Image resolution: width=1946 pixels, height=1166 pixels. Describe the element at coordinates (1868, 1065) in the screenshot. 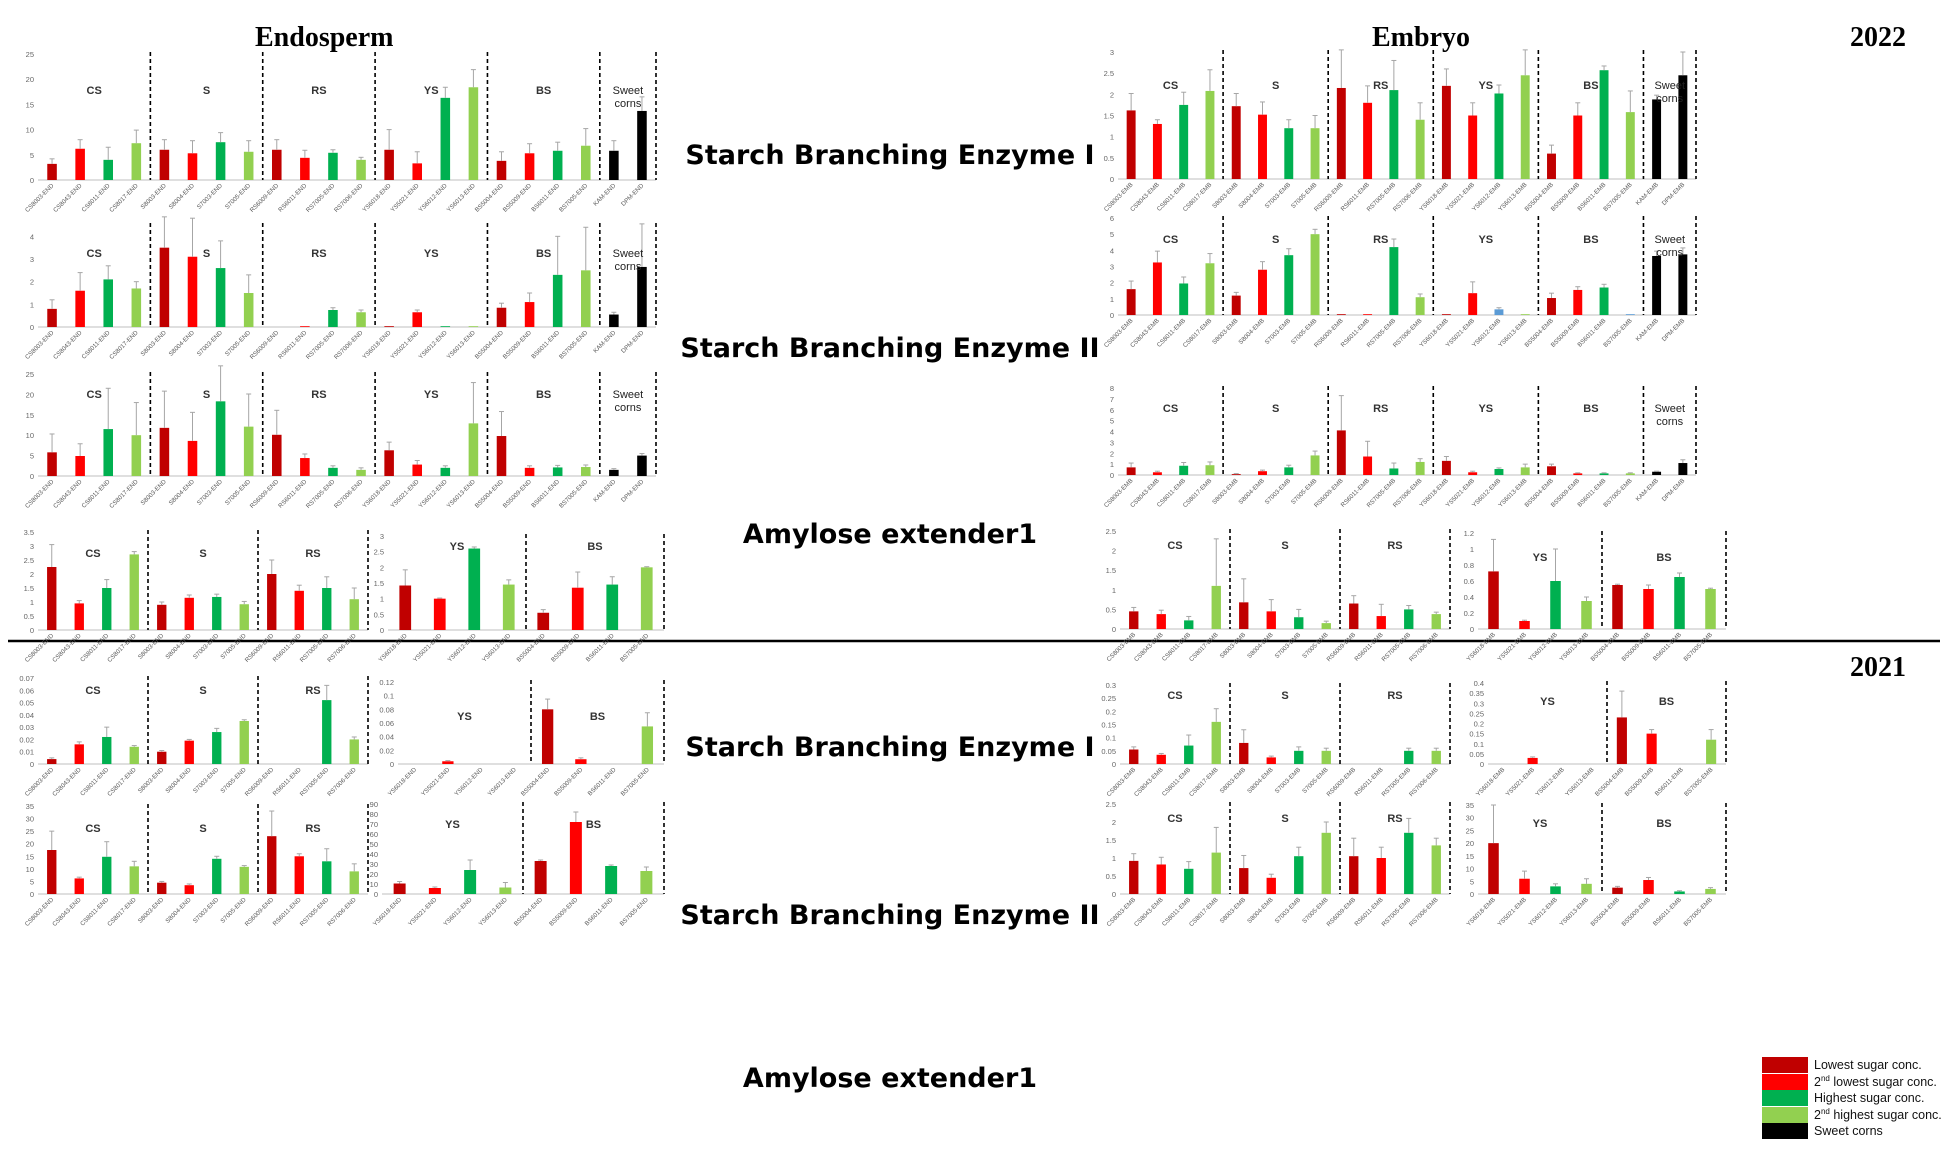

I see `legend-label: Lowest sugar conc.` at that location.